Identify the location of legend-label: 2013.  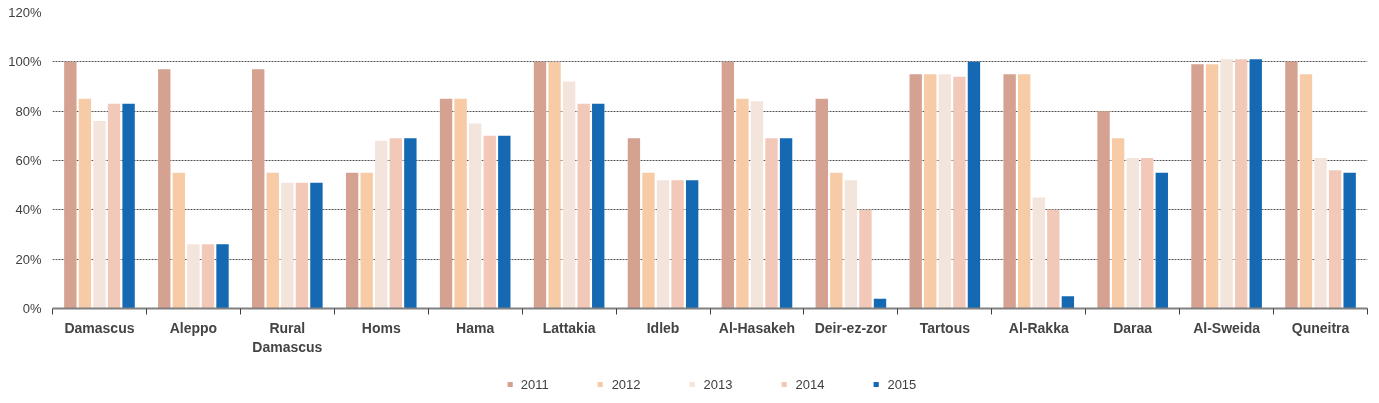
(718, 384).